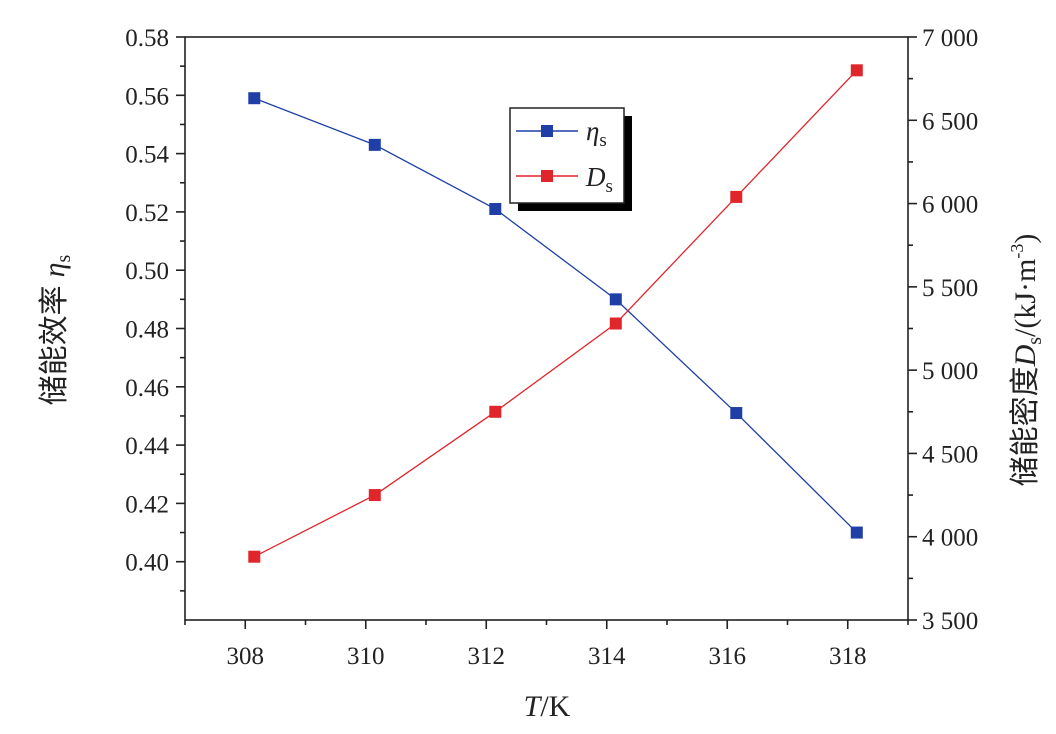  What do you see at coordinates (147, 38) in the screenshot?
I see `left-y-tick-label: 0.58` at bounding box center [147, 38].